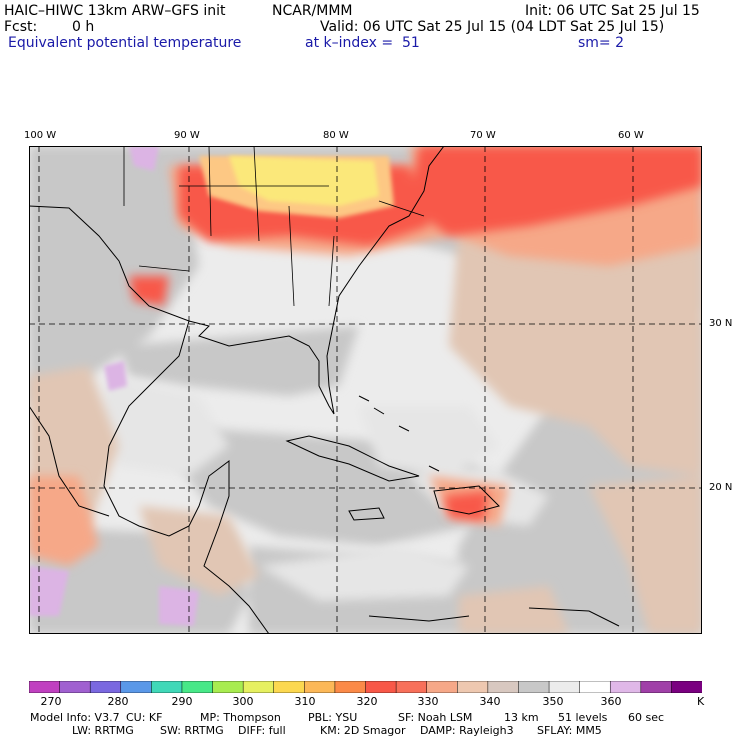 The width and height of the screenshot is (740, 740). I want to click on political-borders, so click(274, 226).